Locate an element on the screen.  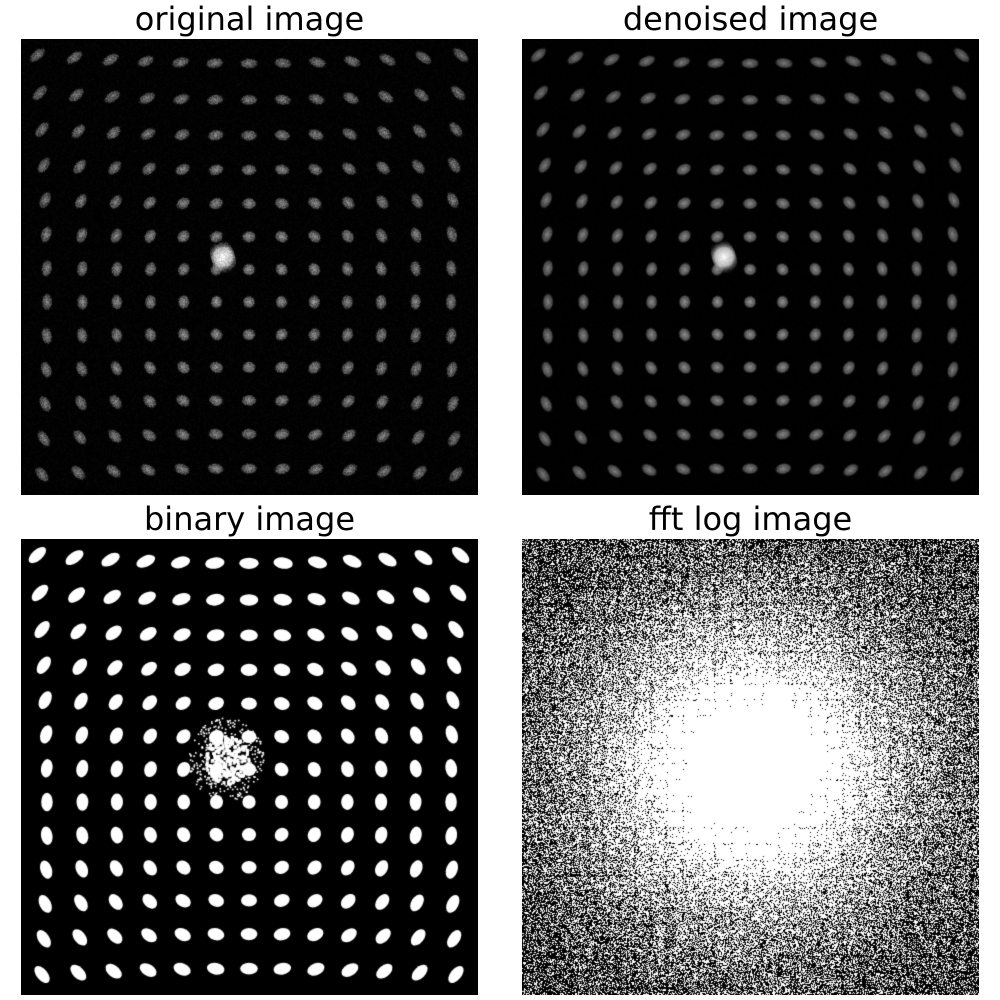
panel-title-fft: fft log image is located at coordinates (750, 519).